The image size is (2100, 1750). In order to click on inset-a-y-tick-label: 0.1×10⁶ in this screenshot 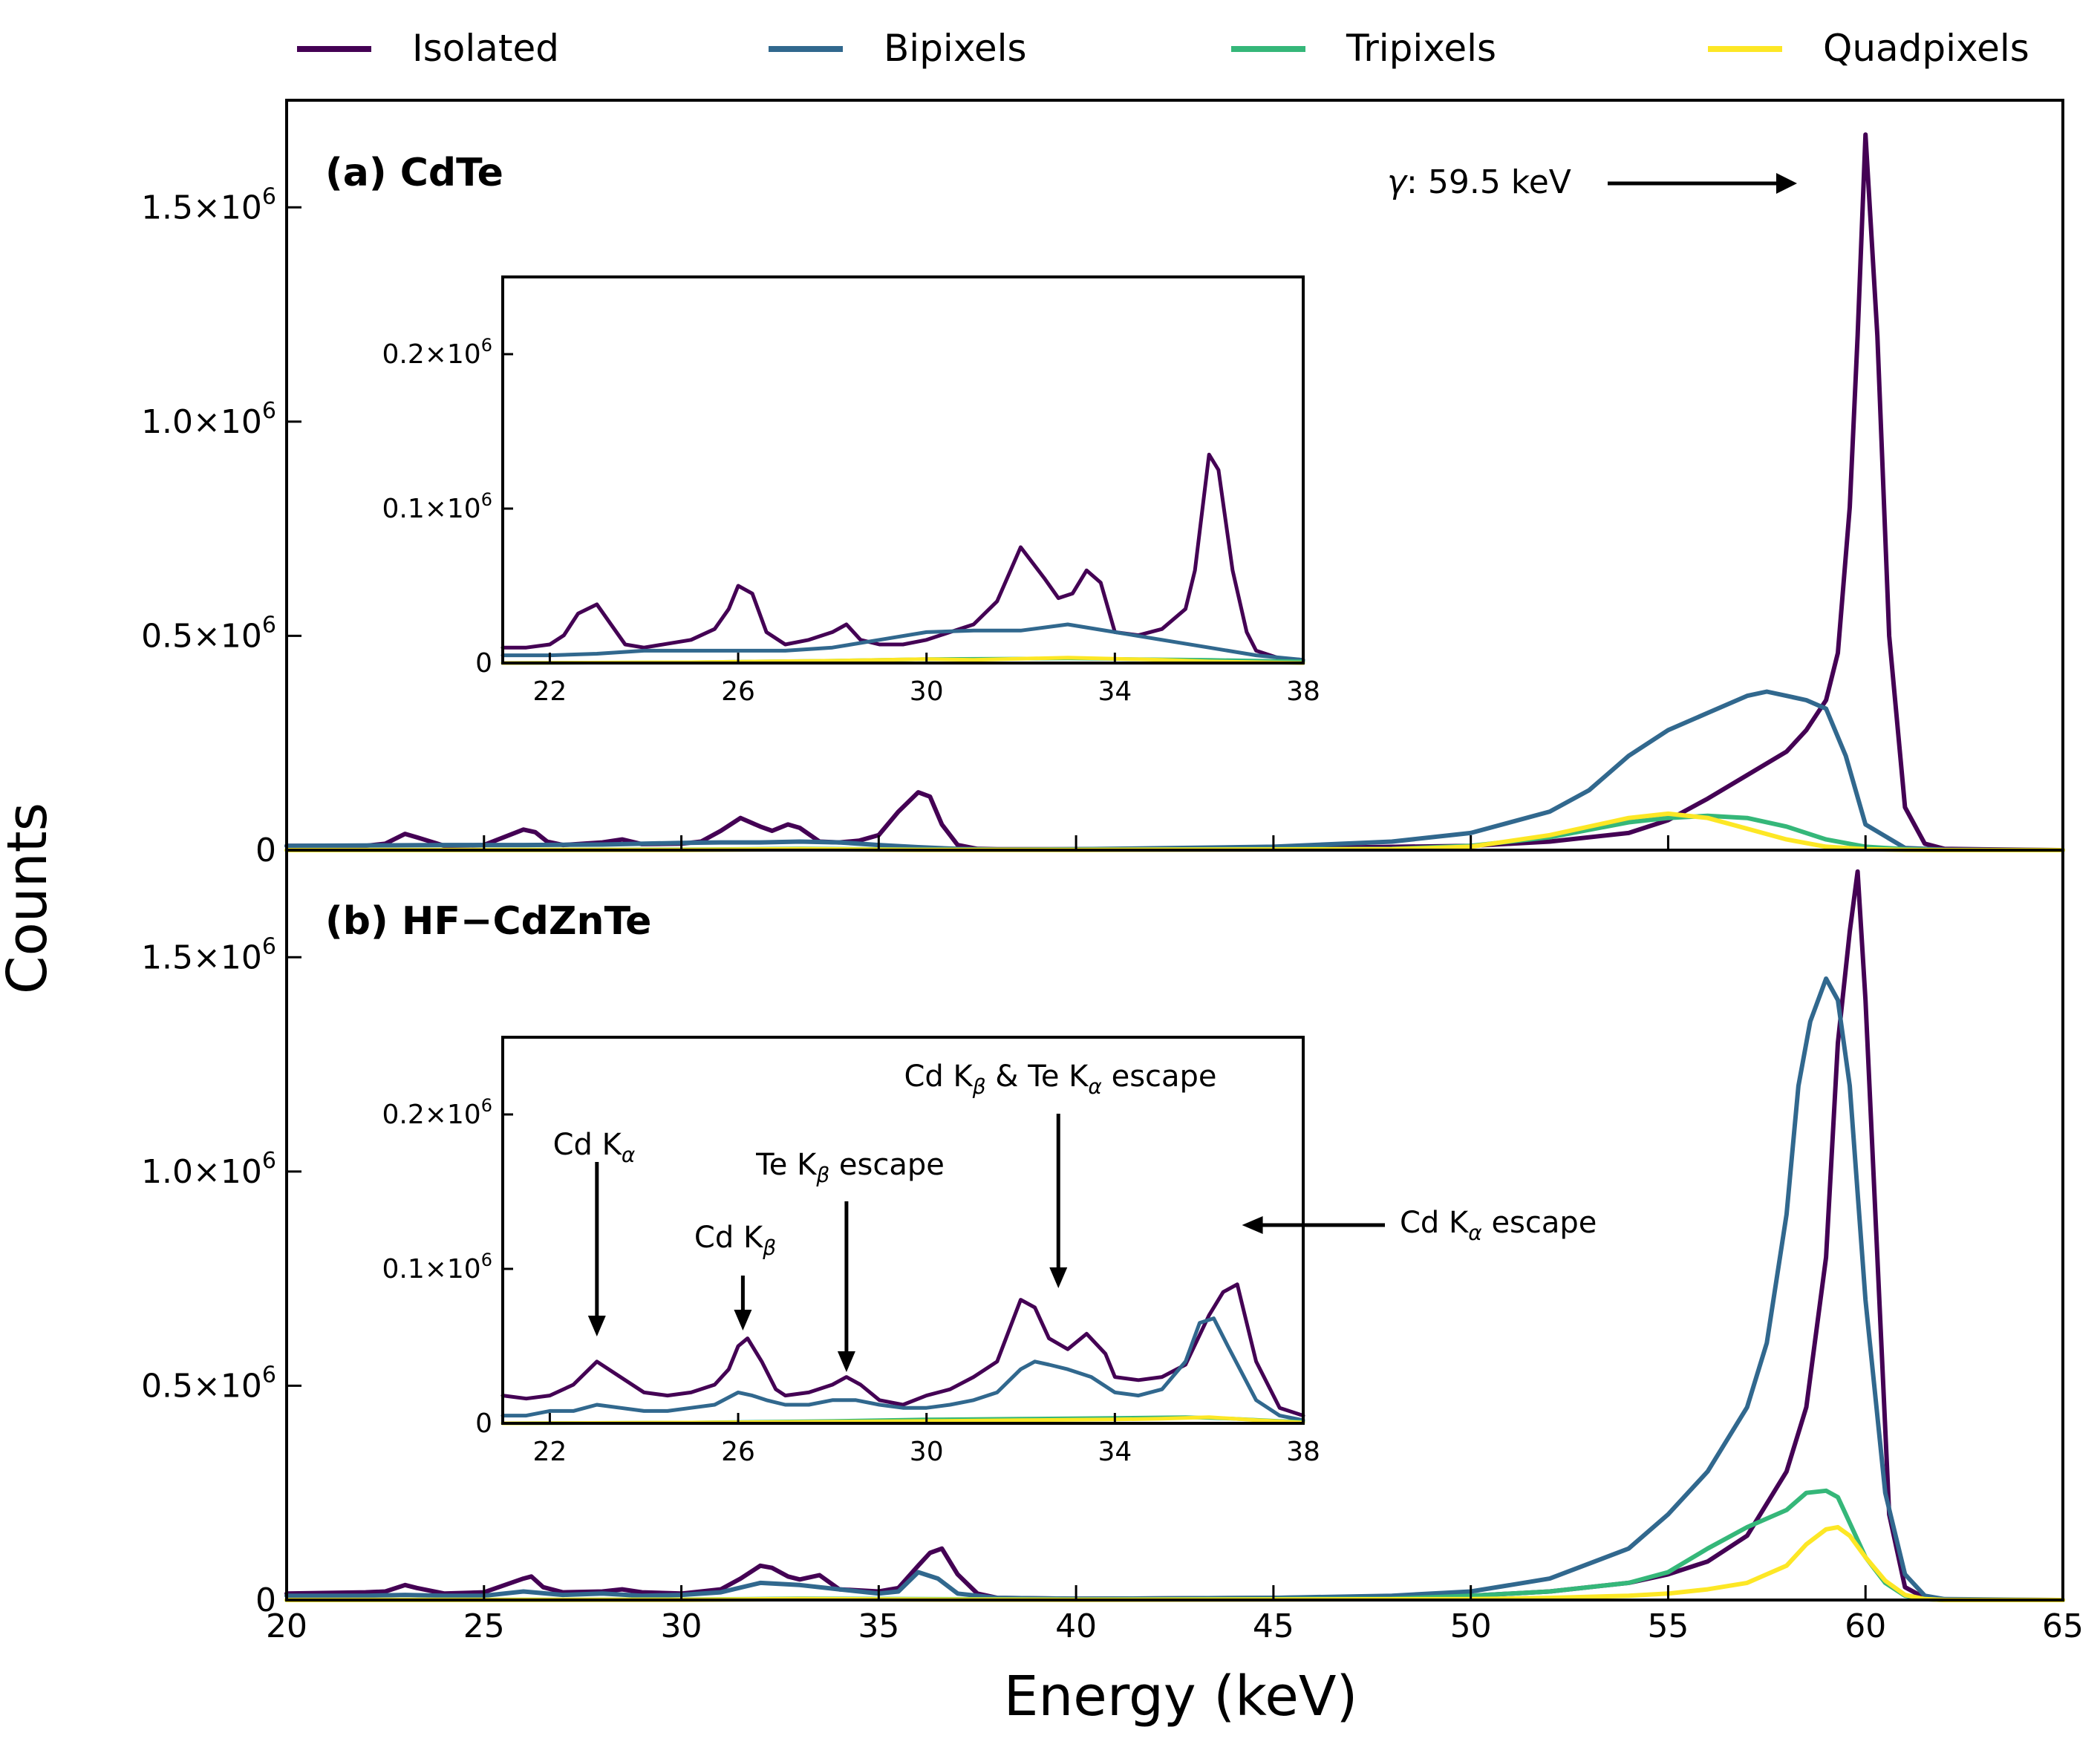, I will do `click(437, 506)`.